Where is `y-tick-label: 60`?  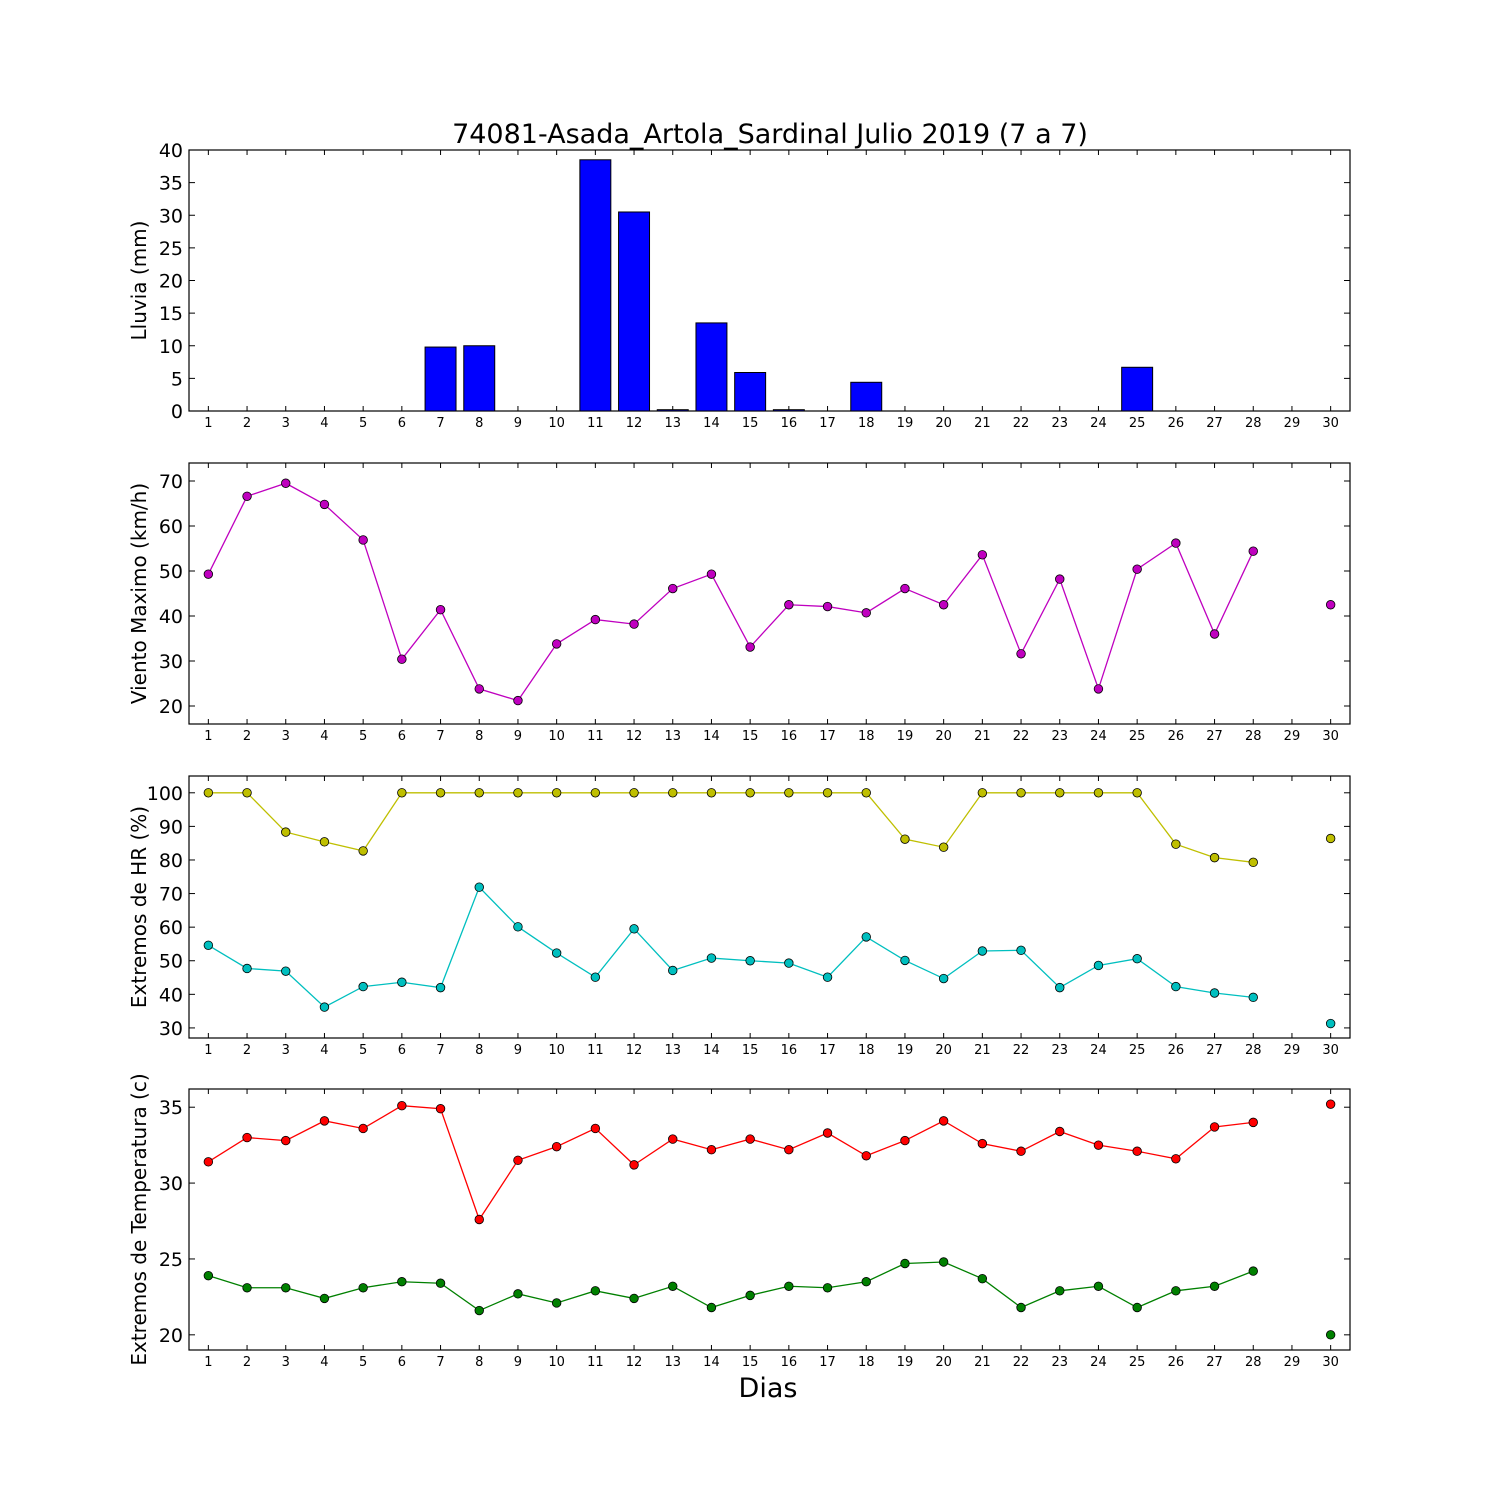
y-tick-label: 60 is located at coordinates (171, 928).